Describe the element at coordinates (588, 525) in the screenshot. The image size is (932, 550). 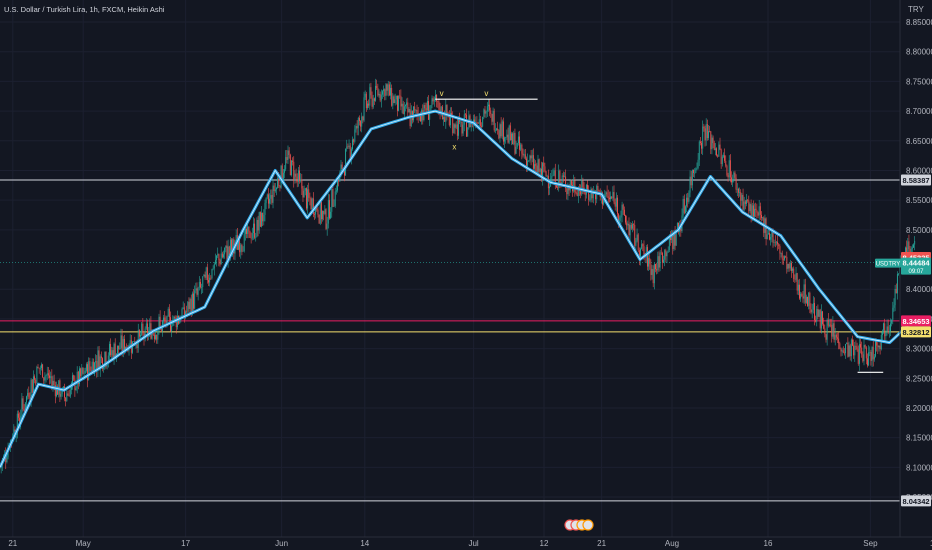
I see `event-icon` at that location.